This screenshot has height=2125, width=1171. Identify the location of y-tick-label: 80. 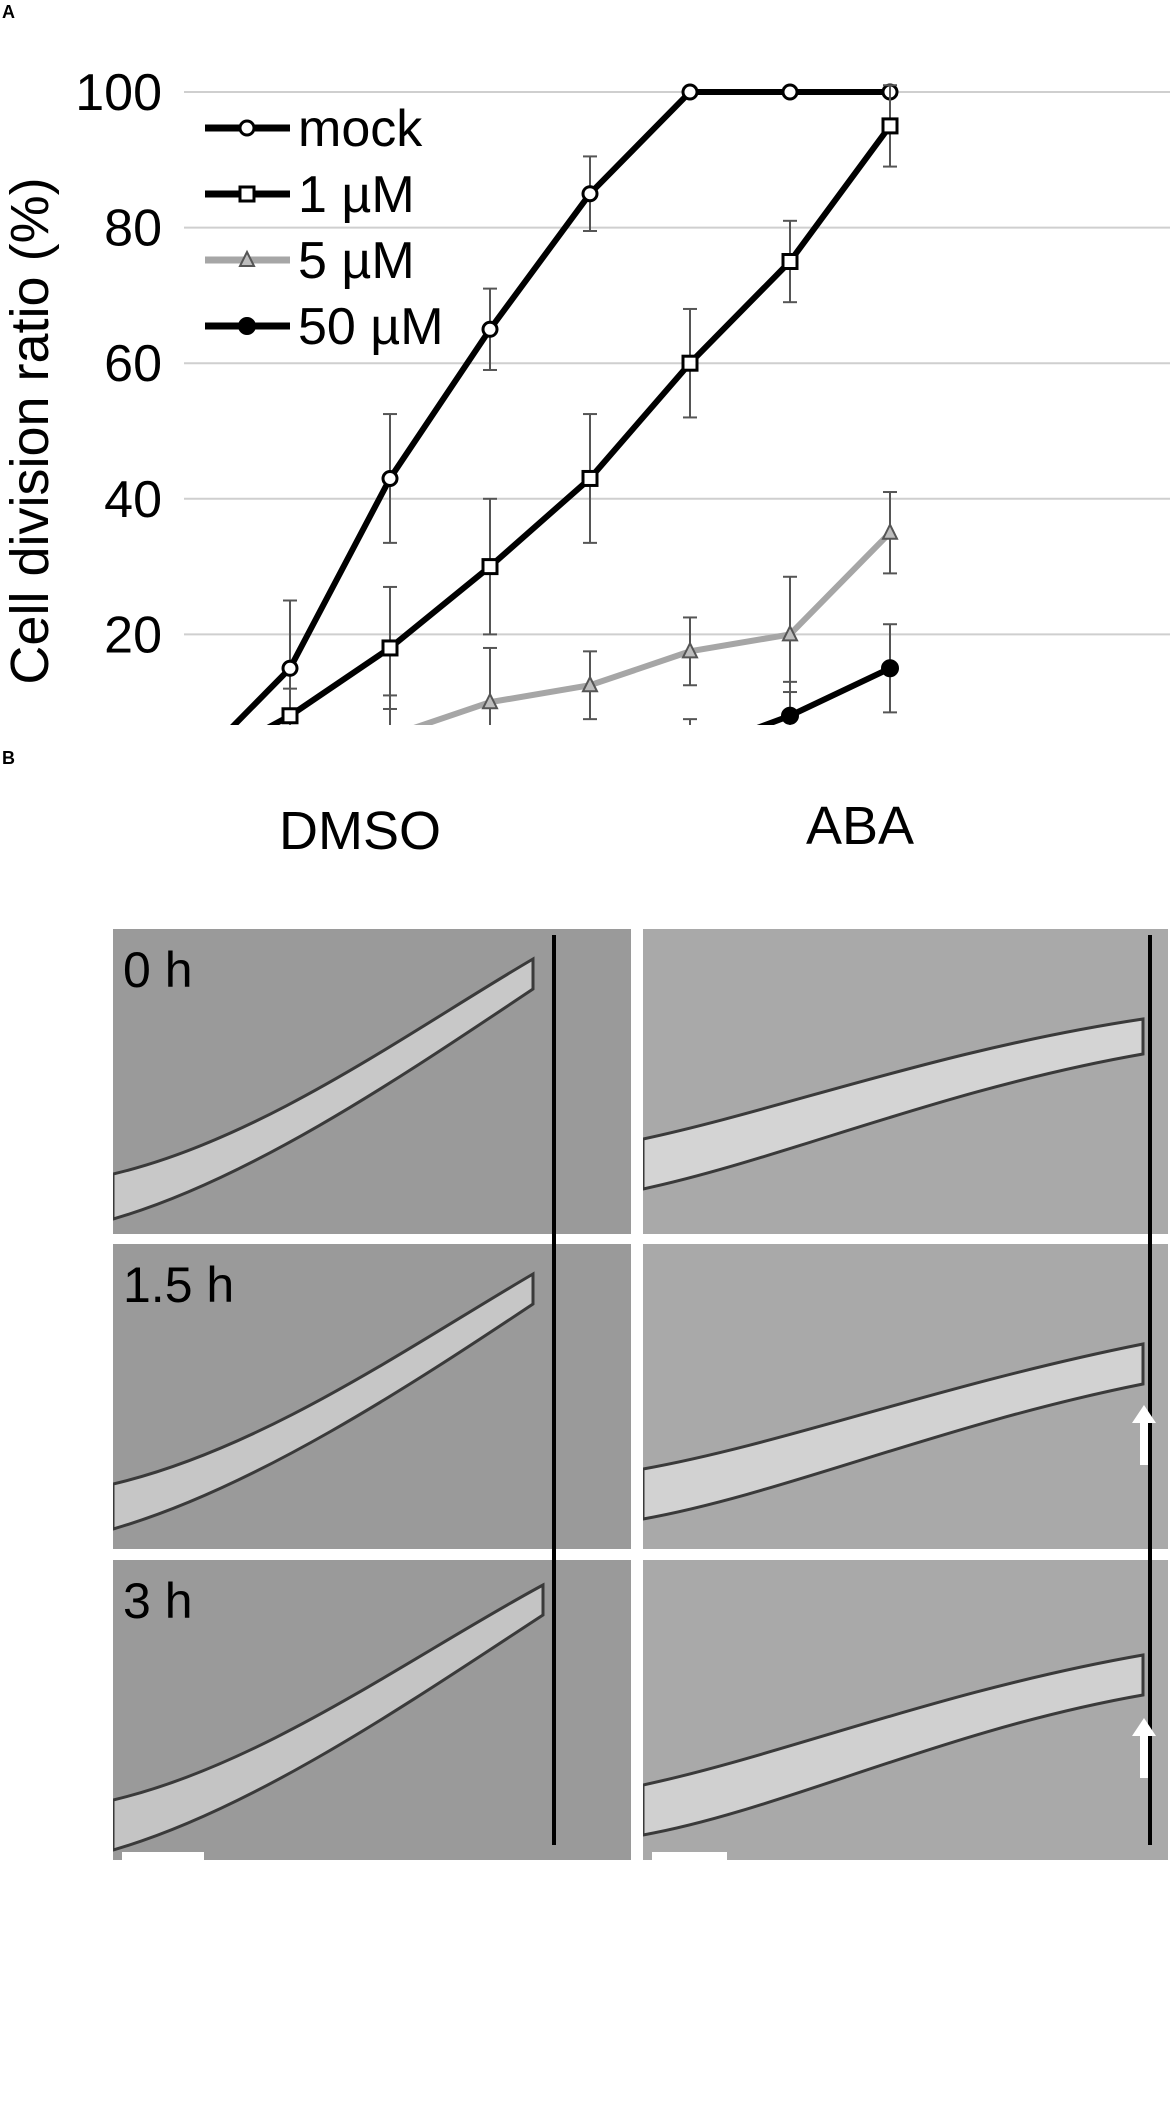
(133, 229).